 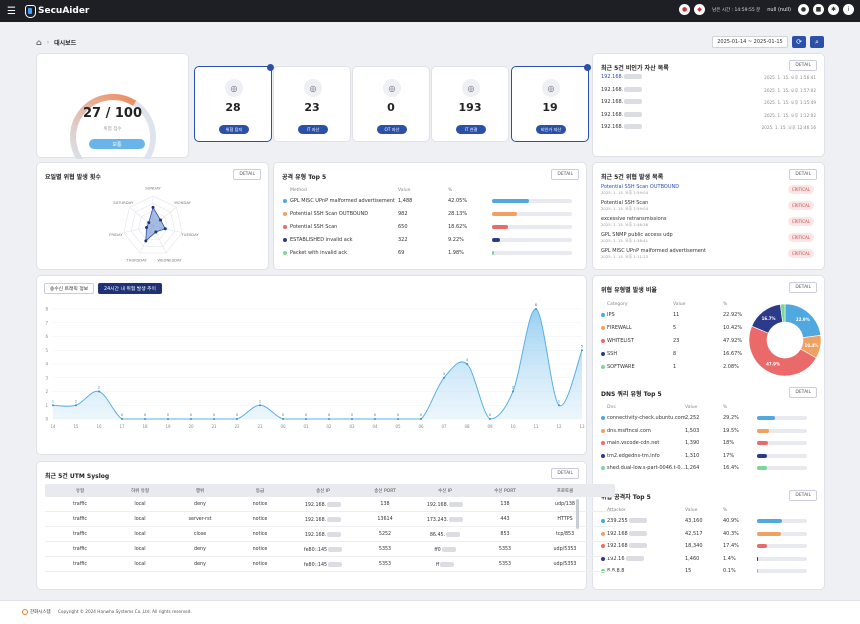 I want to click on attack-types-detail-button: DETAIL, so click(x=565, y=174).